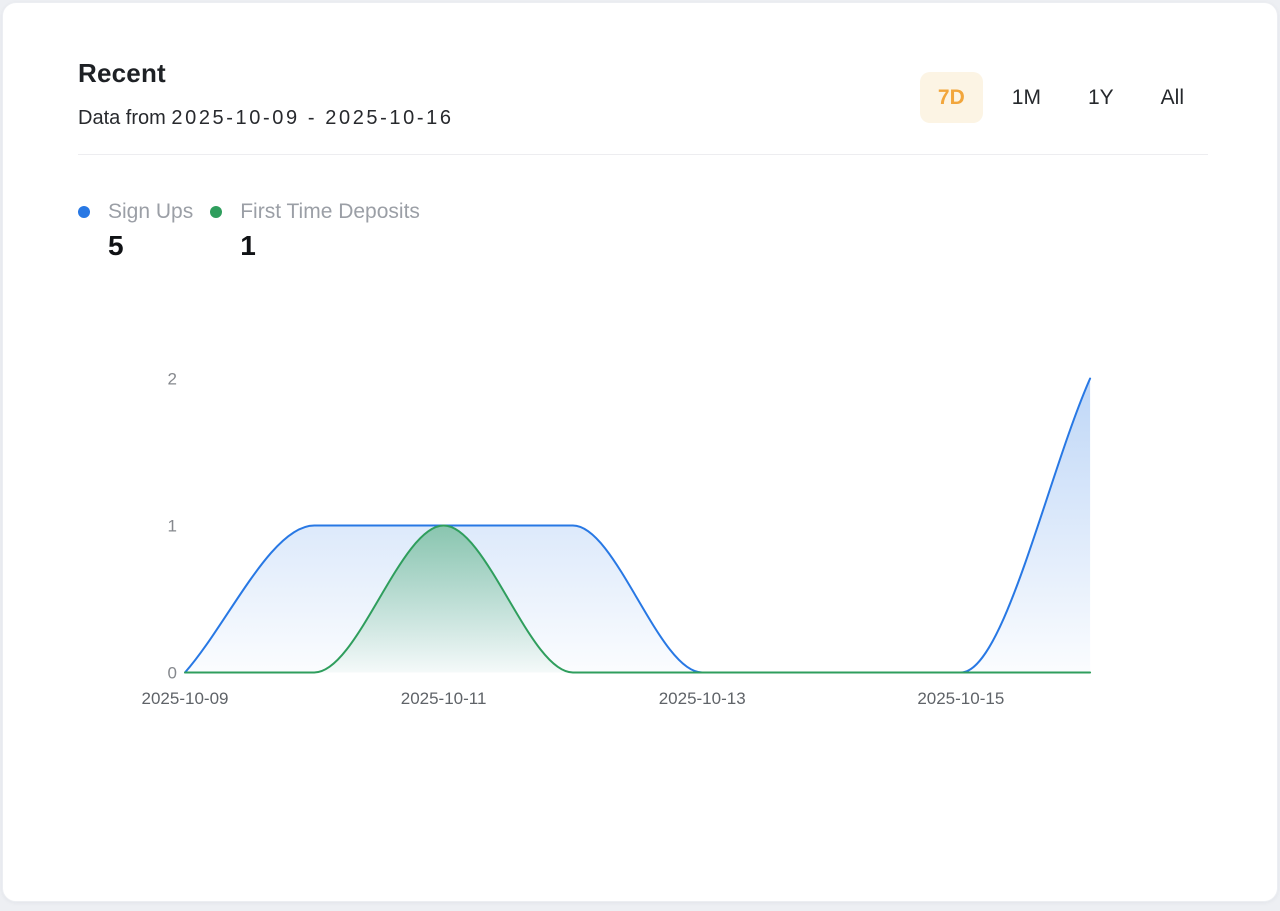 Image resolution: width=1280 pixels, height=911 pixels. What do you see at coordinates (960, 698) in the screenshot?
I see `x-axis-tick: 2025-10-15` at bounding box center [960, 698].